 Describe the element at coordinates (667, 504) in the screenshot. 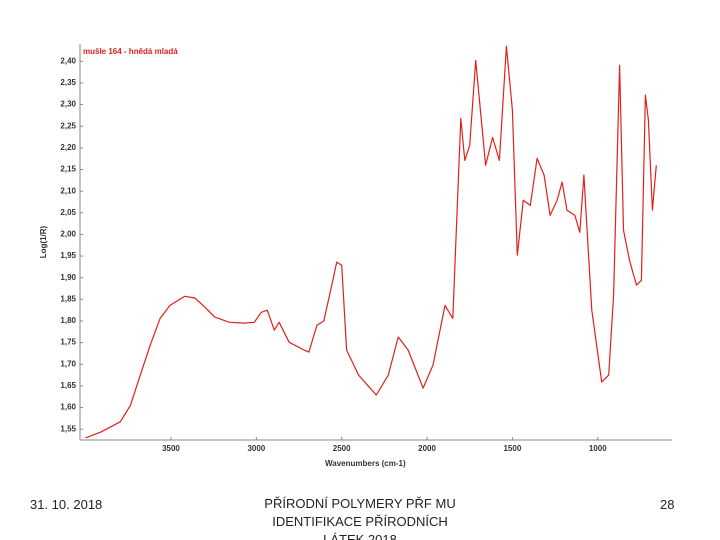

I see `footer-page: 28` at that location.